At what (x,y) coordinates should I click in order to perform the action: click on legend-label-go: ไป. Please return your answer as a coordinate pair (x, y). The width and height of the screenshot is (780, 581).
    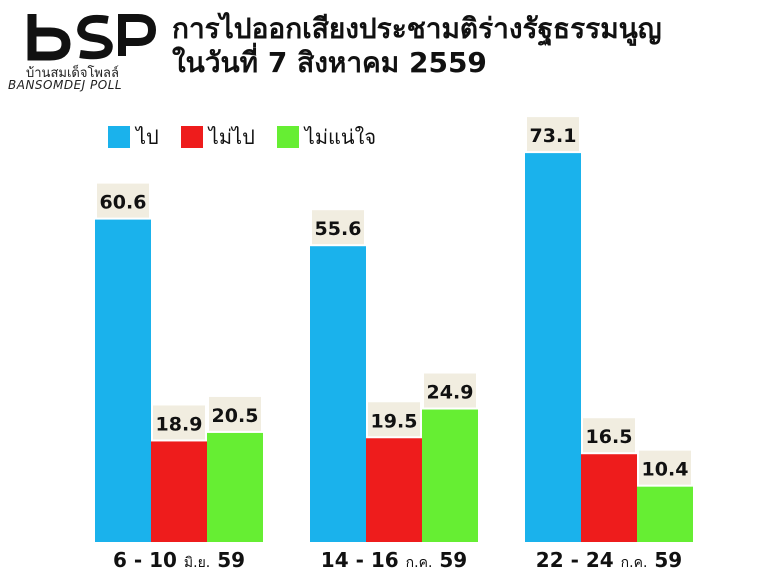
    Looking at the image, I should click on (147, 137).